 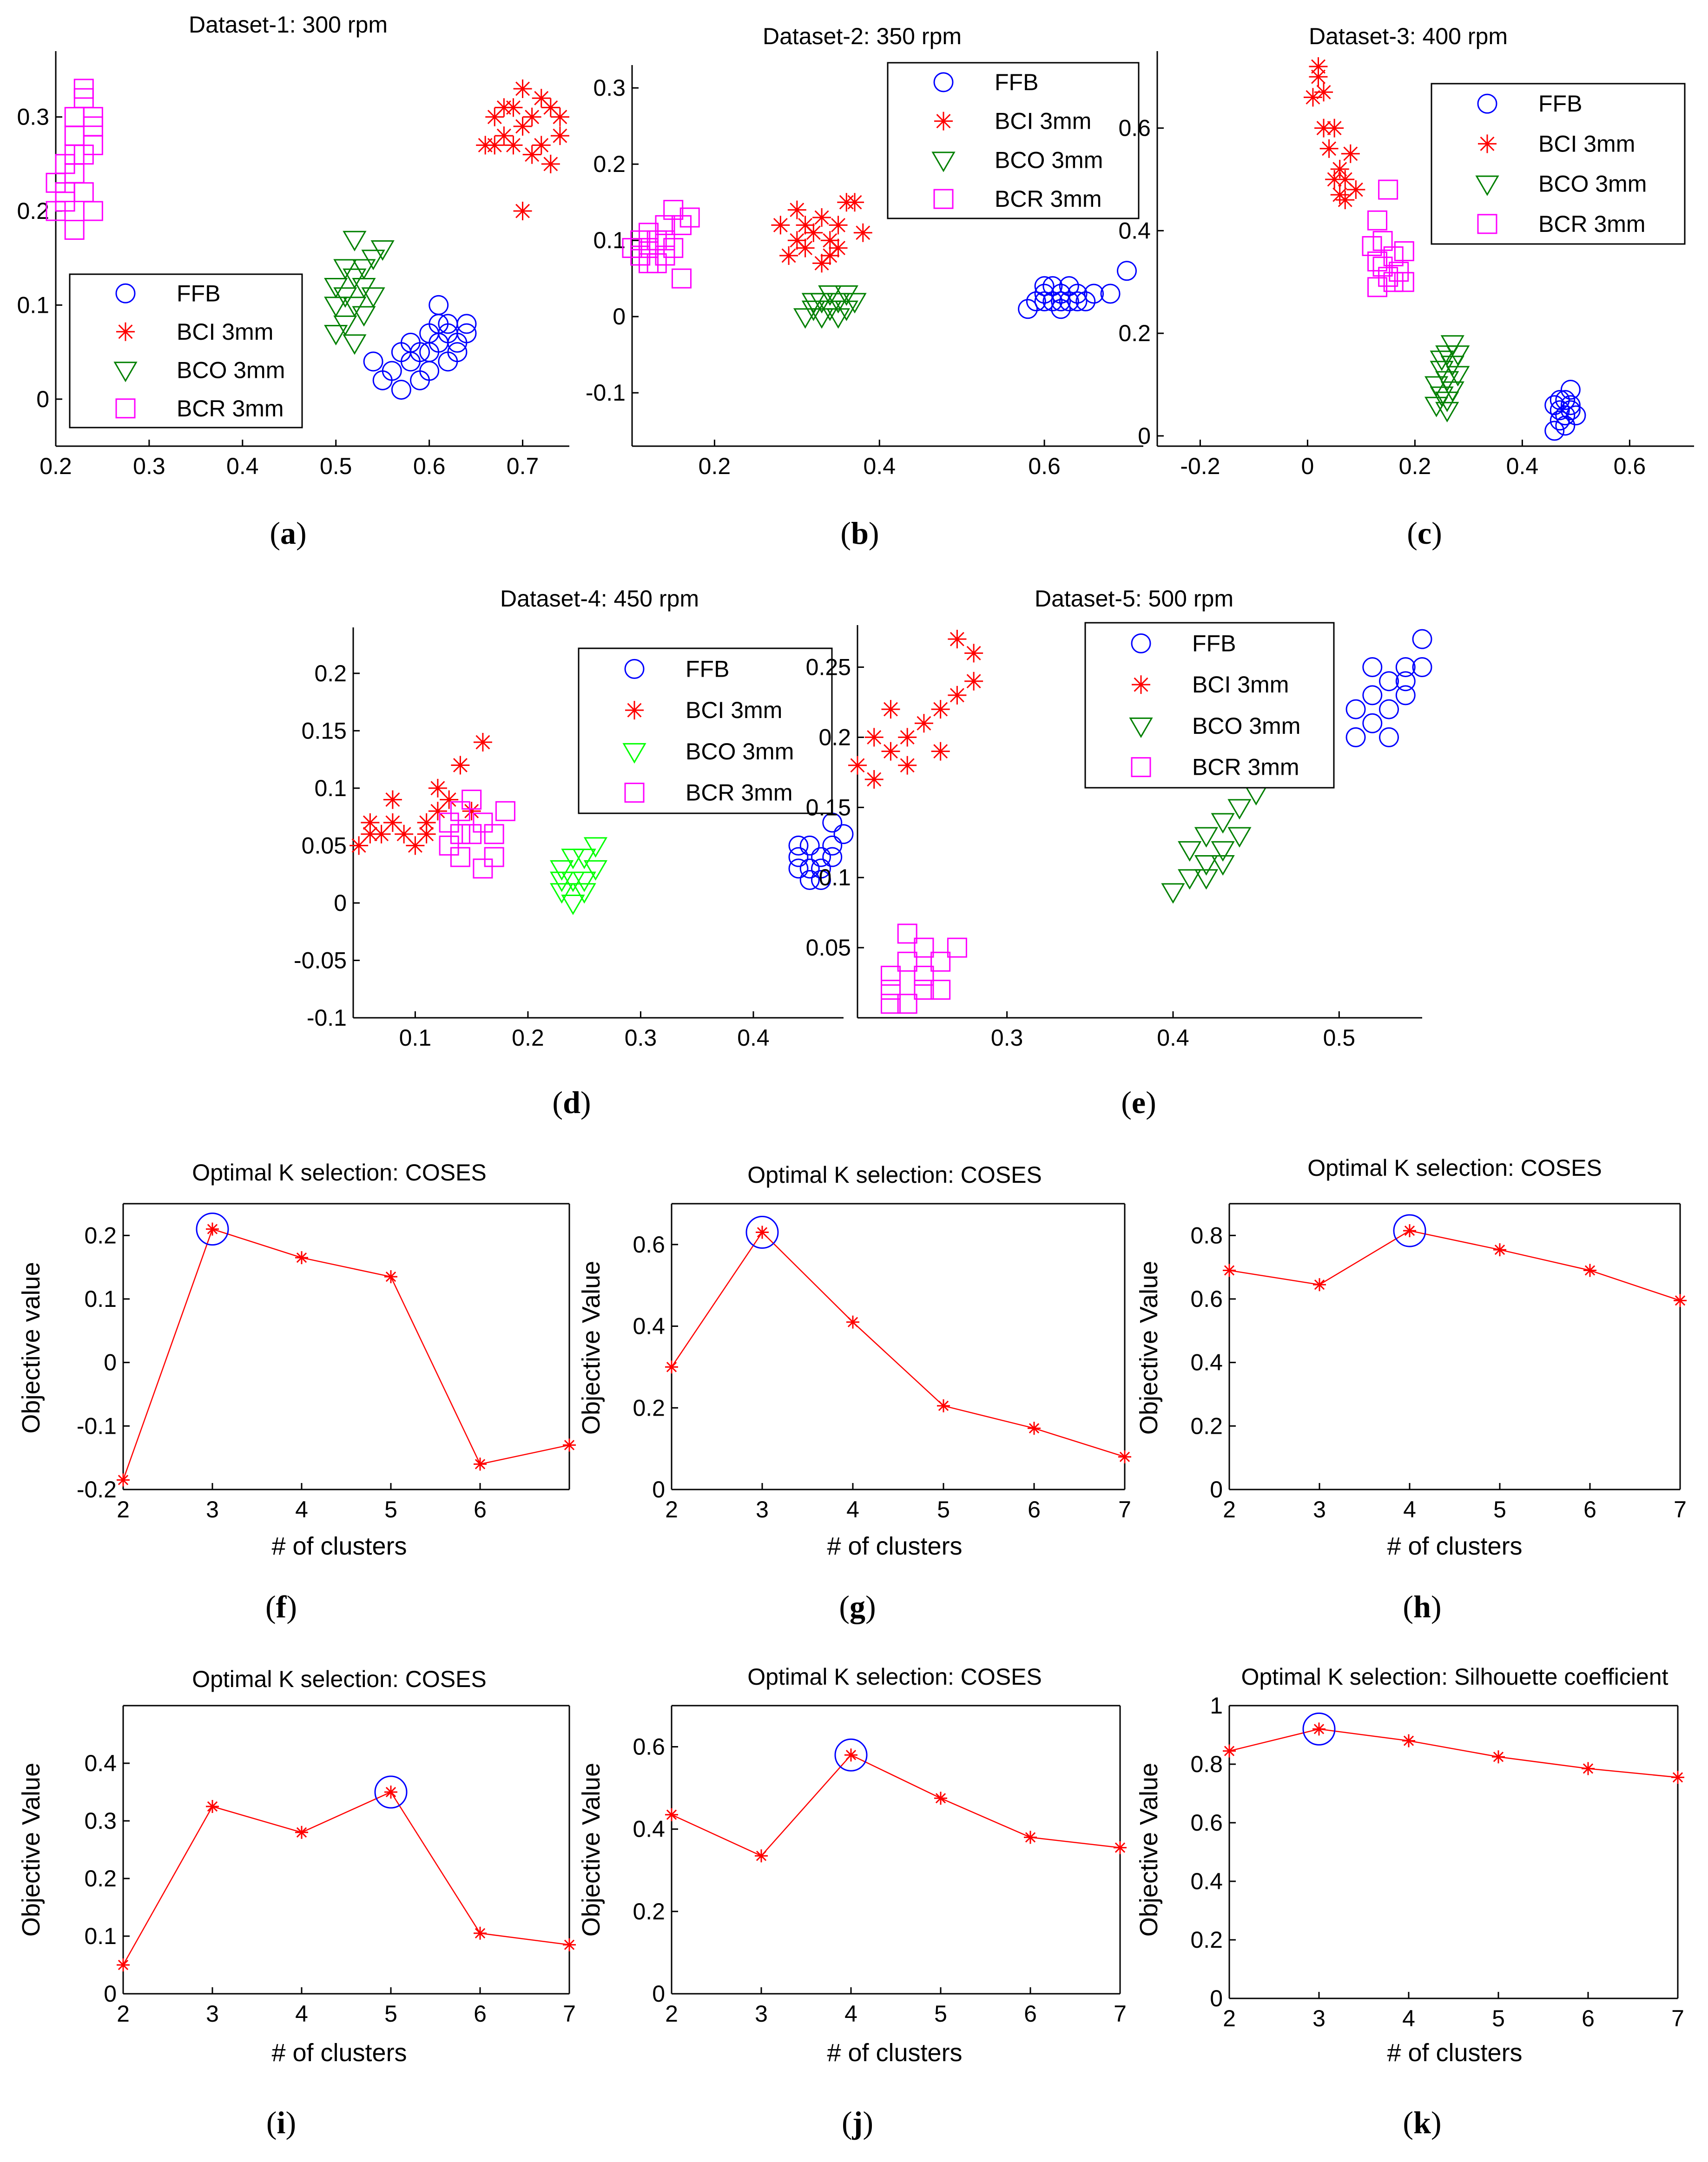 What do you see at coordinates (242, 466) in the screenshot?
I see `x-tick-label: 0.4` at bounding box center [242, 466].